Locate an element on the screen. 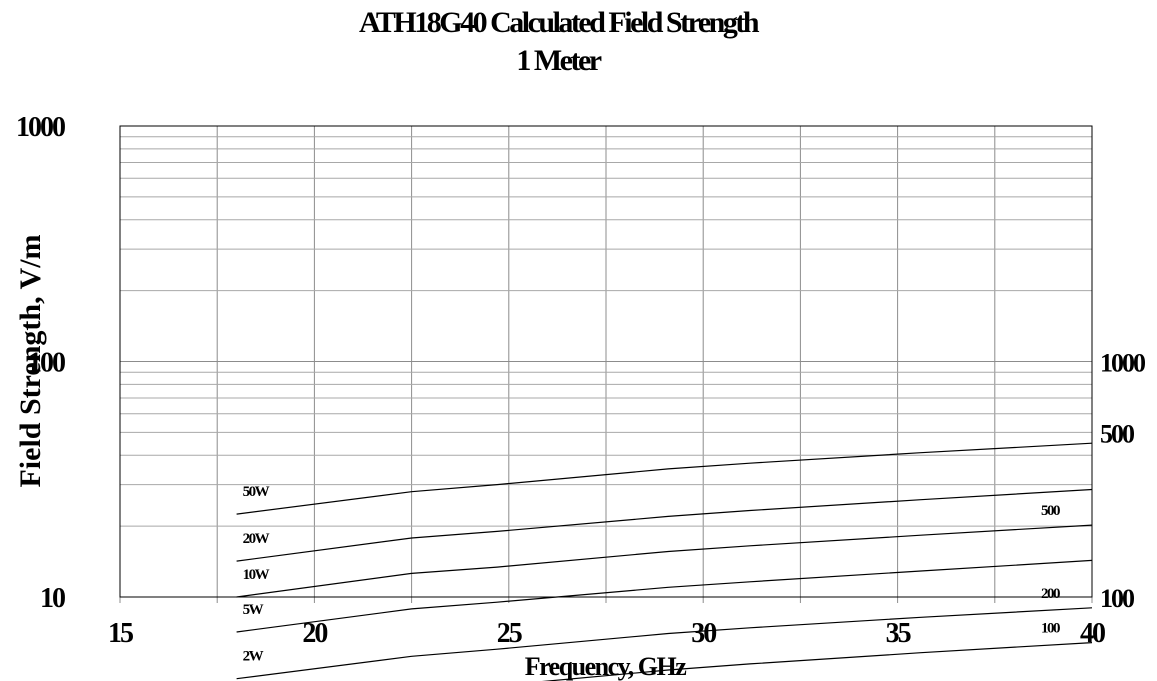  series-label-2w: 2W is located at coordinates (253, 657).